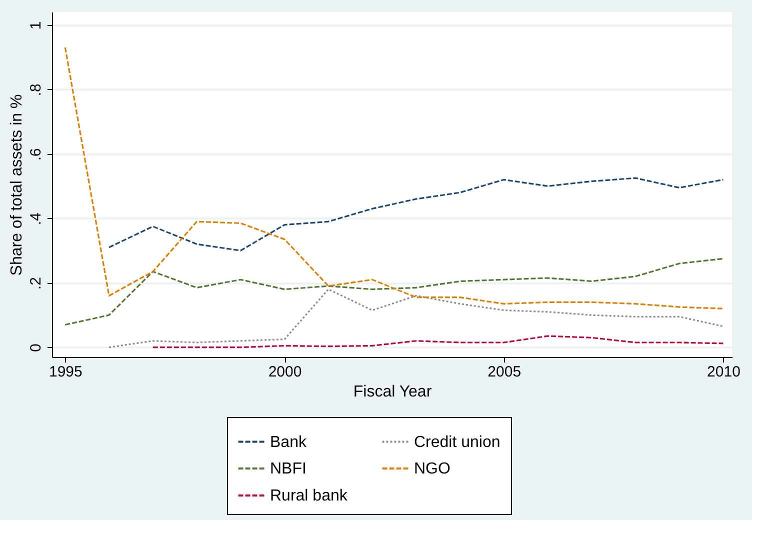  What do you see at coordinates (288, 469) in the screenshot?
I see `legend-label: NBFI` at bounding box center [288, 469].